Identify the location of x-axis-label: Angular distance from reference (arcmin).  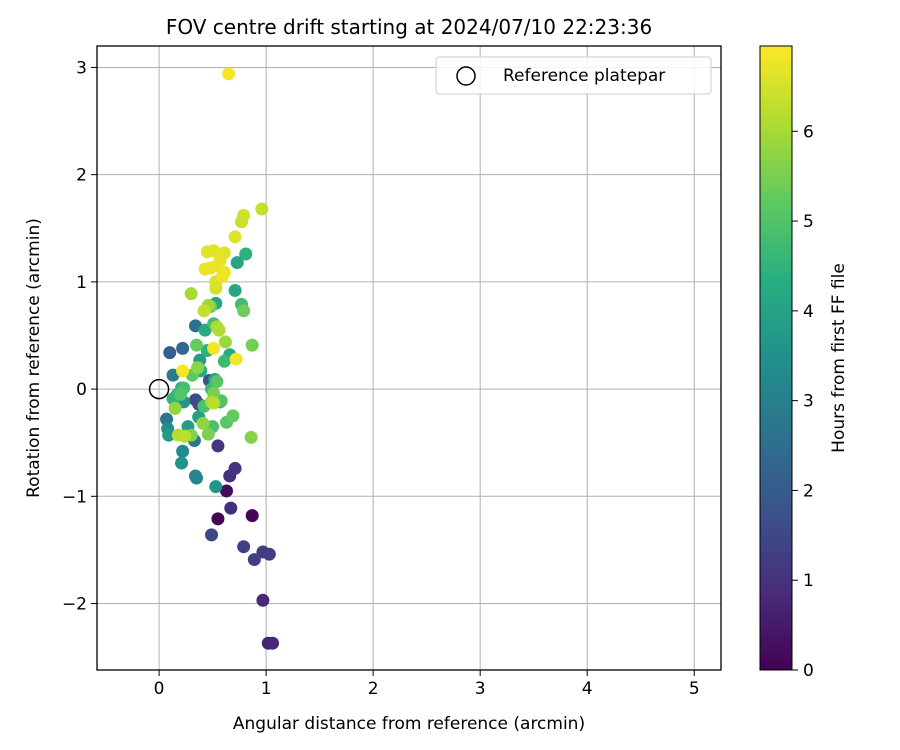
(409, 724).